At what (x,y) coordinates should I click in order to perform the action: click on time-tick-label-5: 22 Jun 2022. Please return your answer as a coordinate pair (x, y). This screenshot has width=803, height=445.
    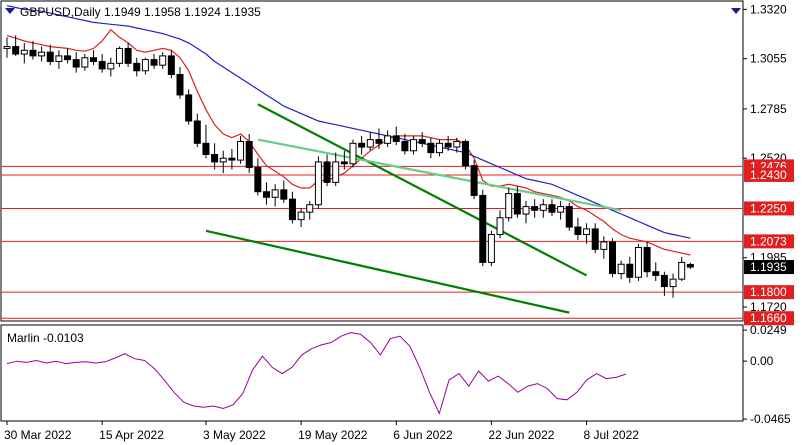
    Looking at the image, I should click on (521, 435).